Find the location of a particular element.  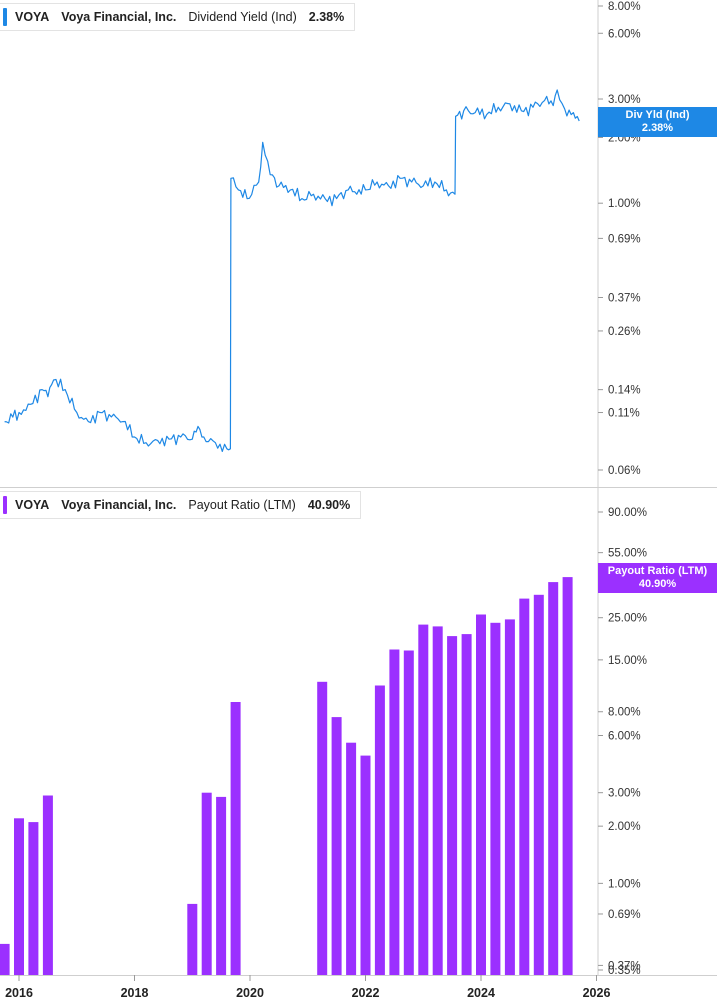

y-tick-label: 90.00% is located at coordinates (627, 513).